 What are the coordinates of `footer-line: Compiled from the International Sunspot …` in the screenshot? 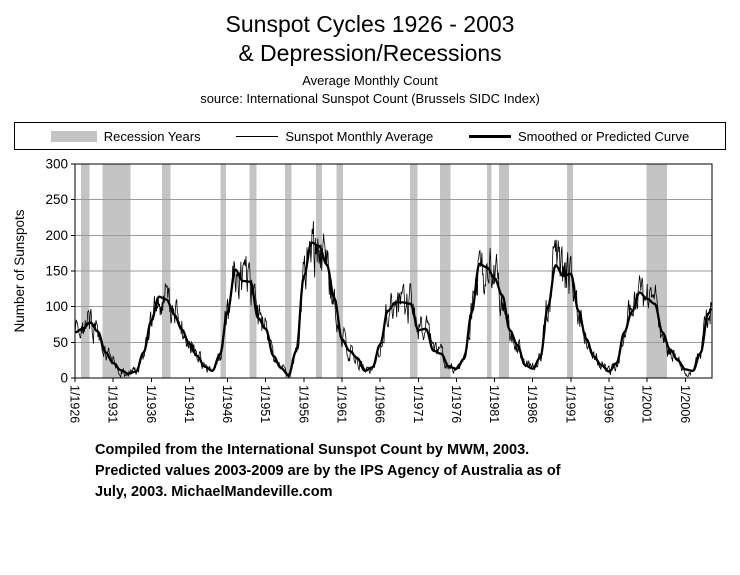 It's located at (312, 450).